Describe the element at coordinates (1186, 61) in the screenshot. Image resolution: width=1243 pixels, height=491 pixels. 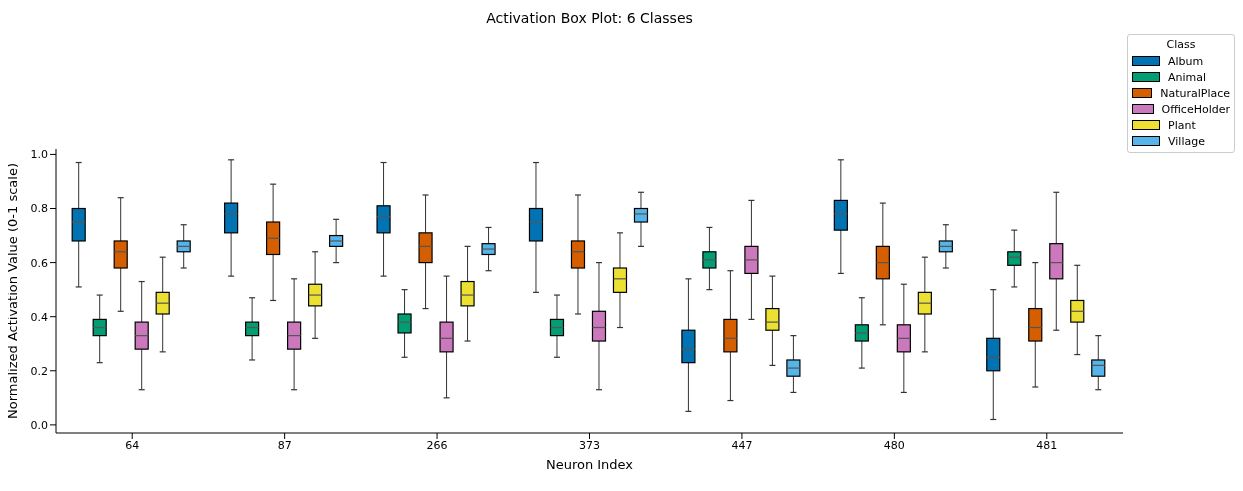
I see `legend-label: Album` at that location.